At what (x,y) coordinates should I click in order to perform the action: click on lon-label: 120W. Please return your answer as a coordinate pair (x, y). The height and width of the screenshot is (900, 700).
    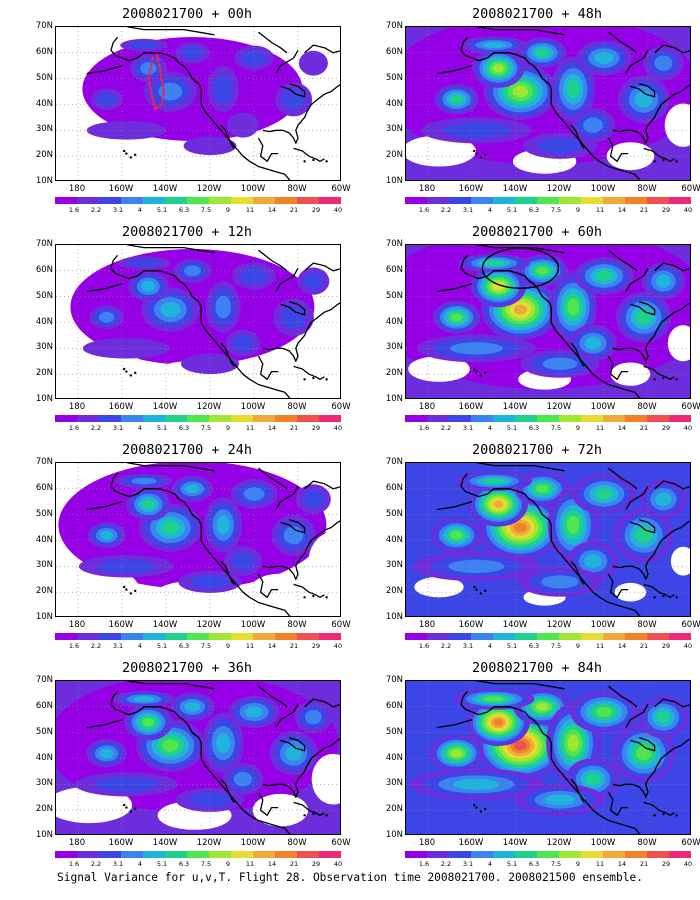
    Looking at the image, I should click on (209, 407).